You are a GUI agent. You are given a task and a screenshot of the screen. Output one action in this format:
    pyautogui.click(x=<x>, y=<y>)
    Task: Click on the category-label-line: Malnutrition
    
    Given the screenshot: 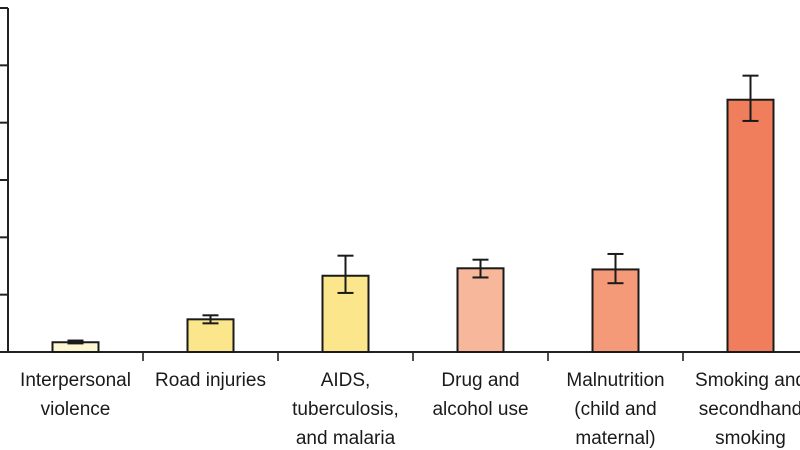 What is the action you would take?
    pyautogui.click(x=615, y=380)
    